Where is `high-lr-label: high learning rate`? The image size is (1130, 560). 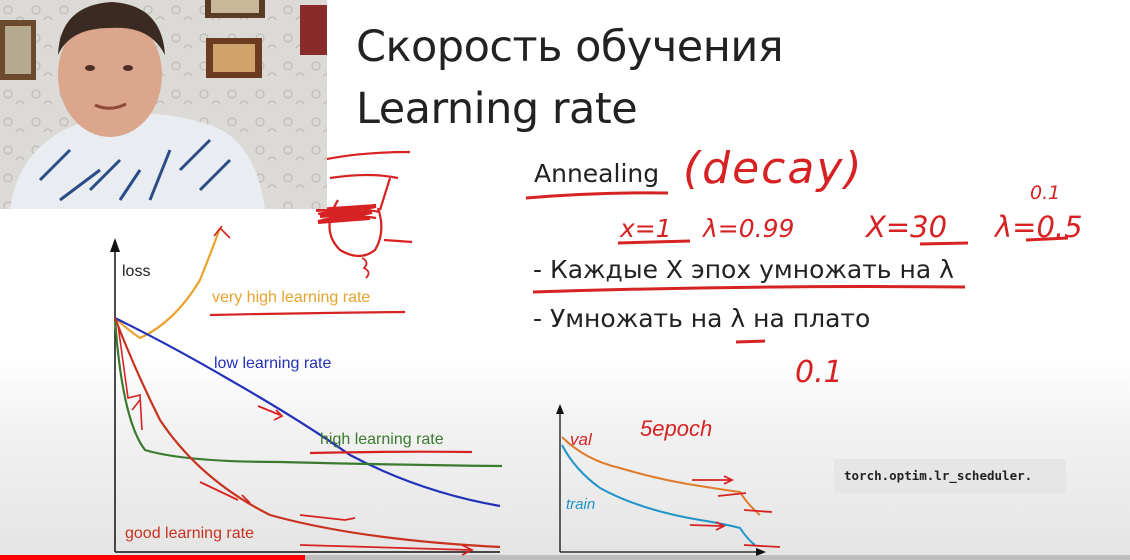 high-lr-label: high learning rate is located at coordinates (382, 439).